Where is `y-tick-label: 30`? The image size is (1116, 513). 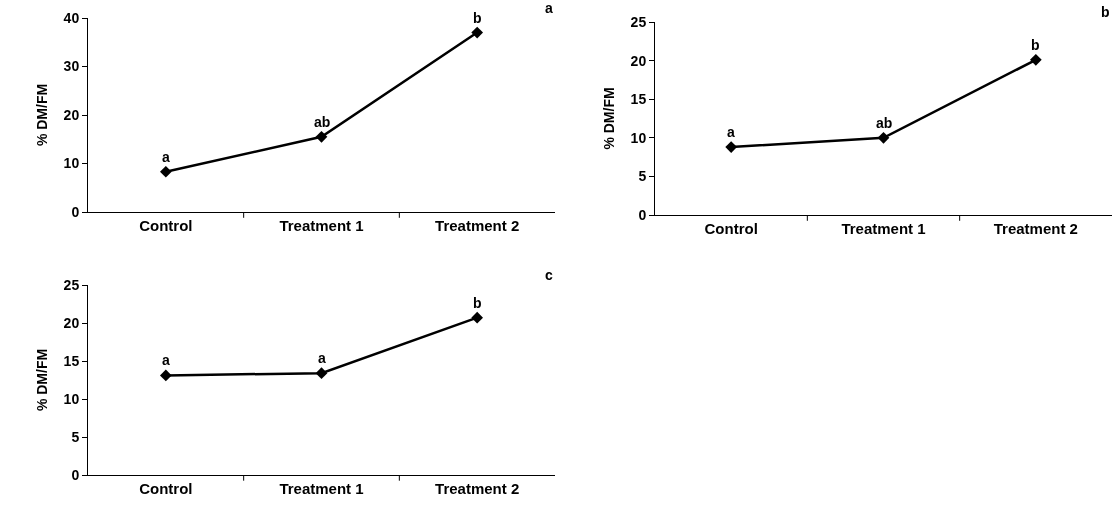 y-tick-label: 30 is located at coordinates (71, 66).